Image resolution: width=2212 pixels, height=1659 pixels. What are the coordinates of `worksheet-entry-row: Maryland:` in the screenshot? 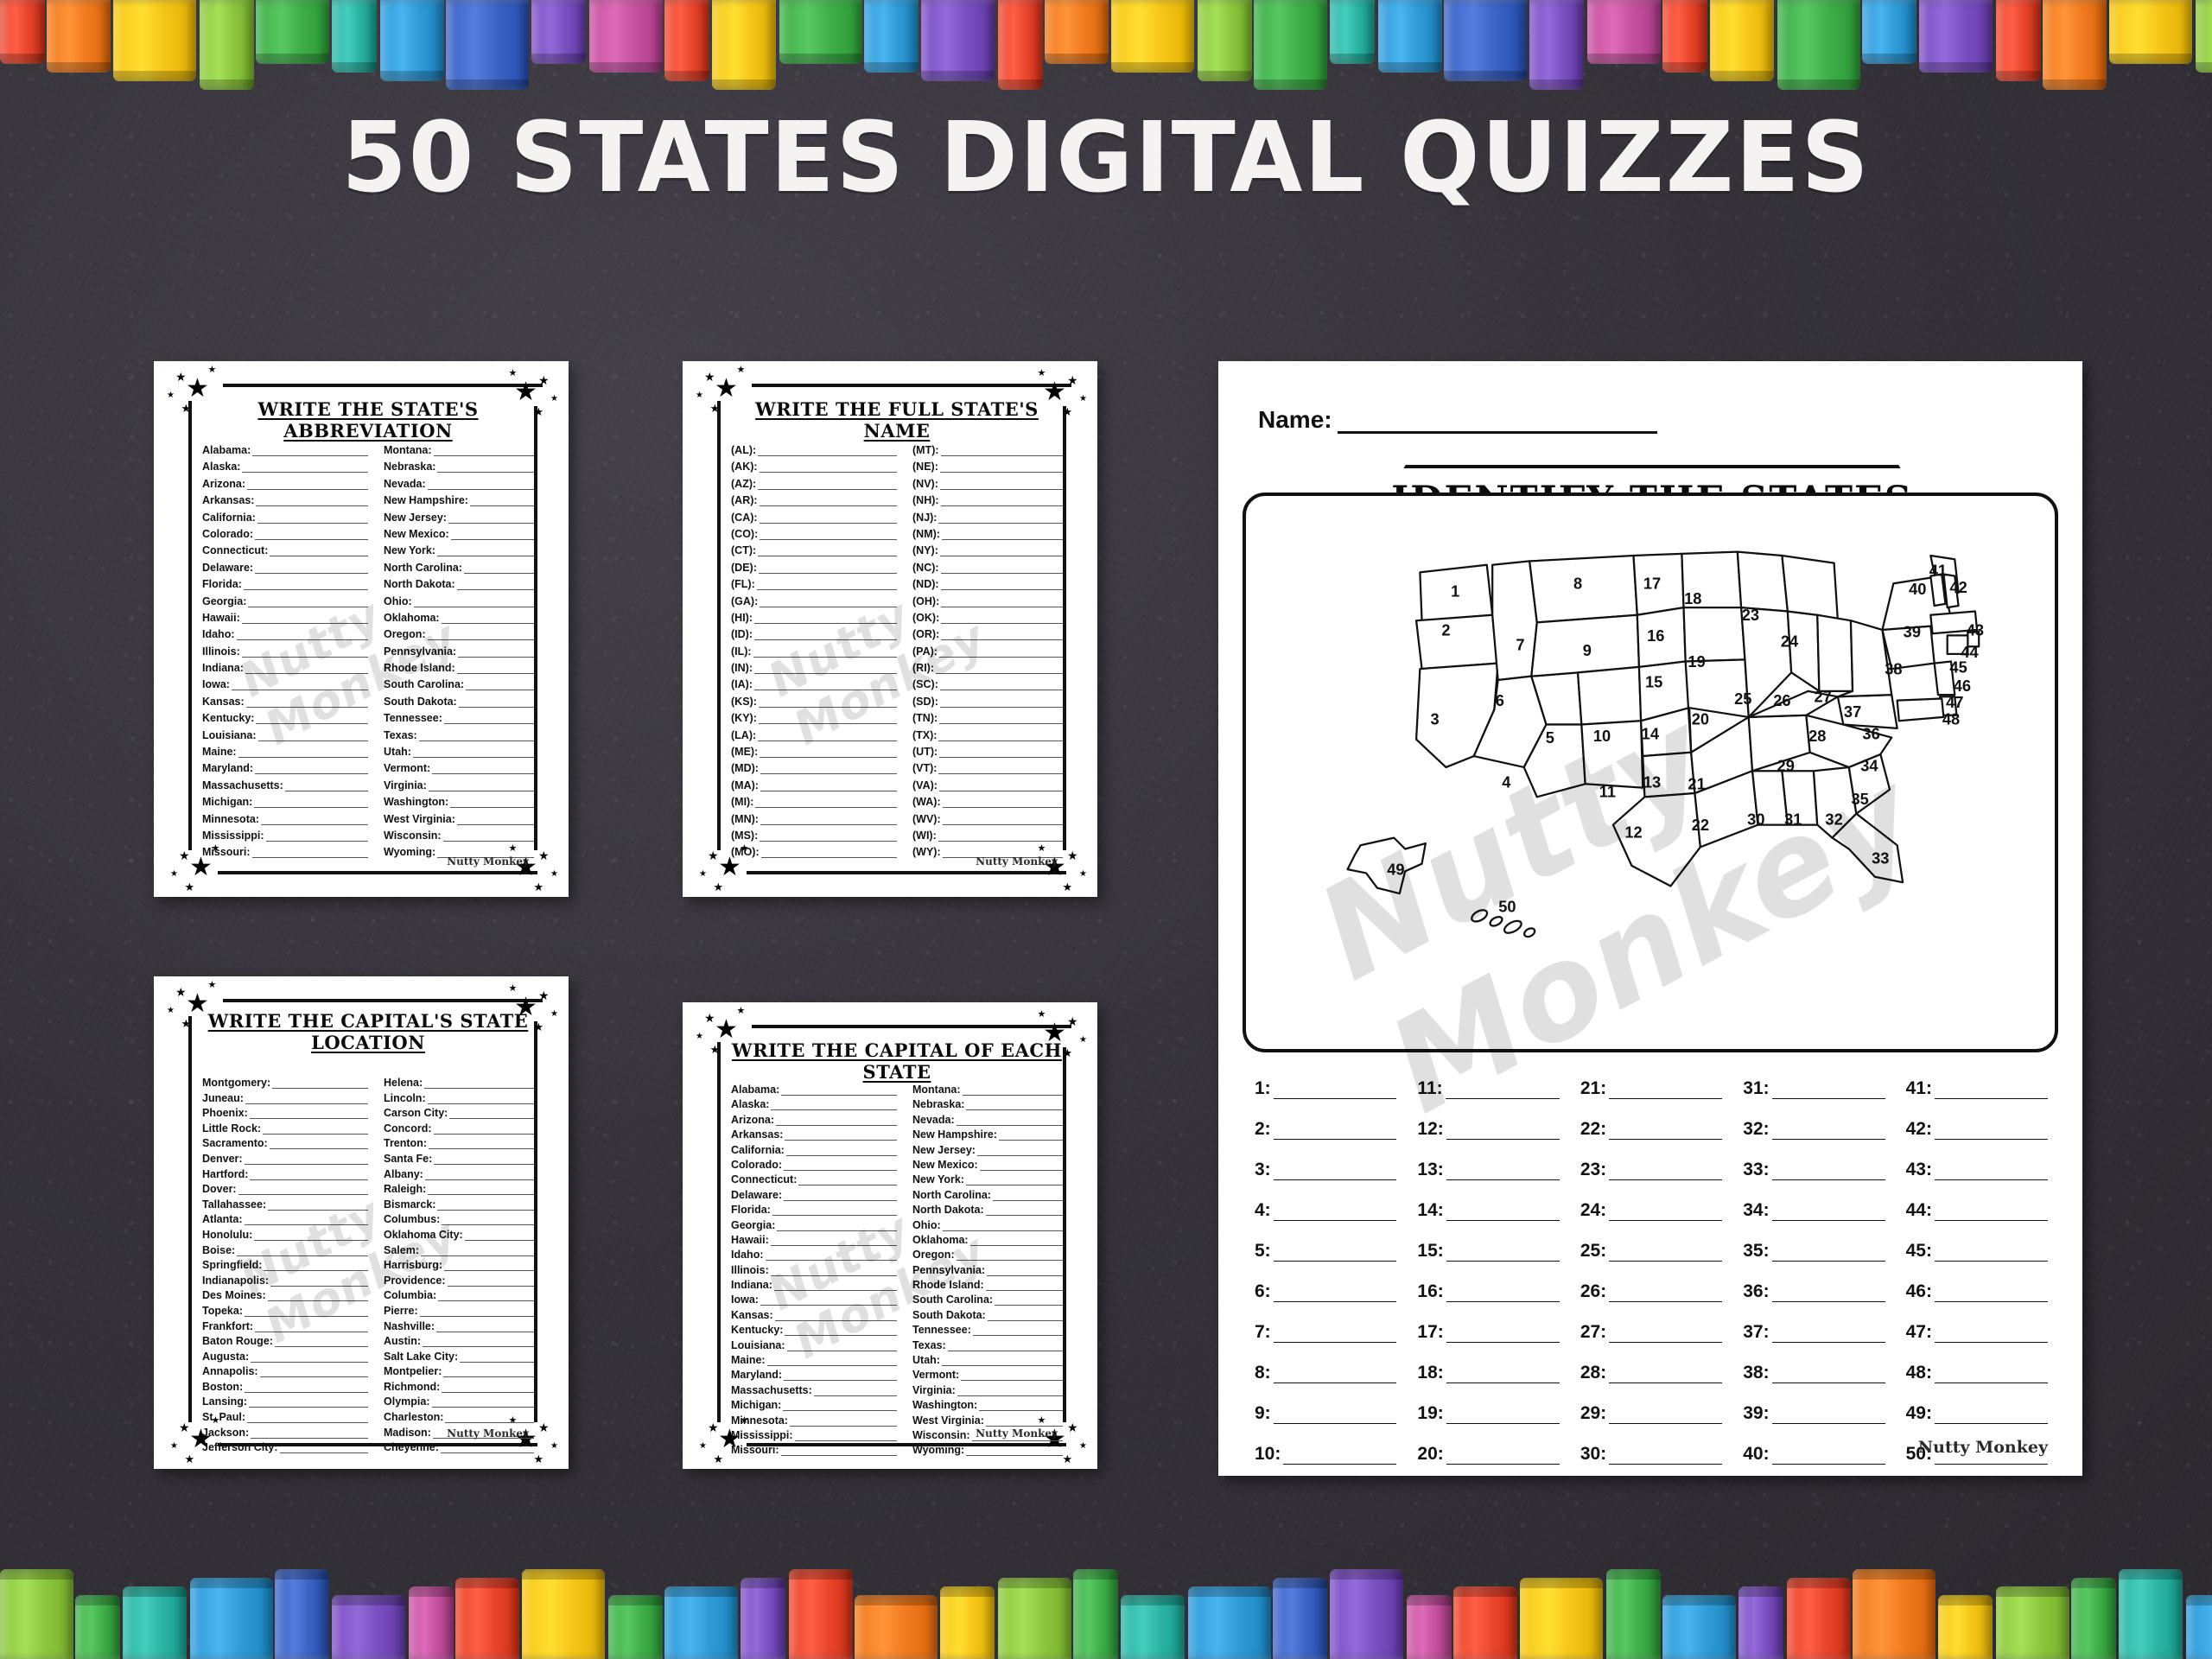 It's located at (814, 1375).